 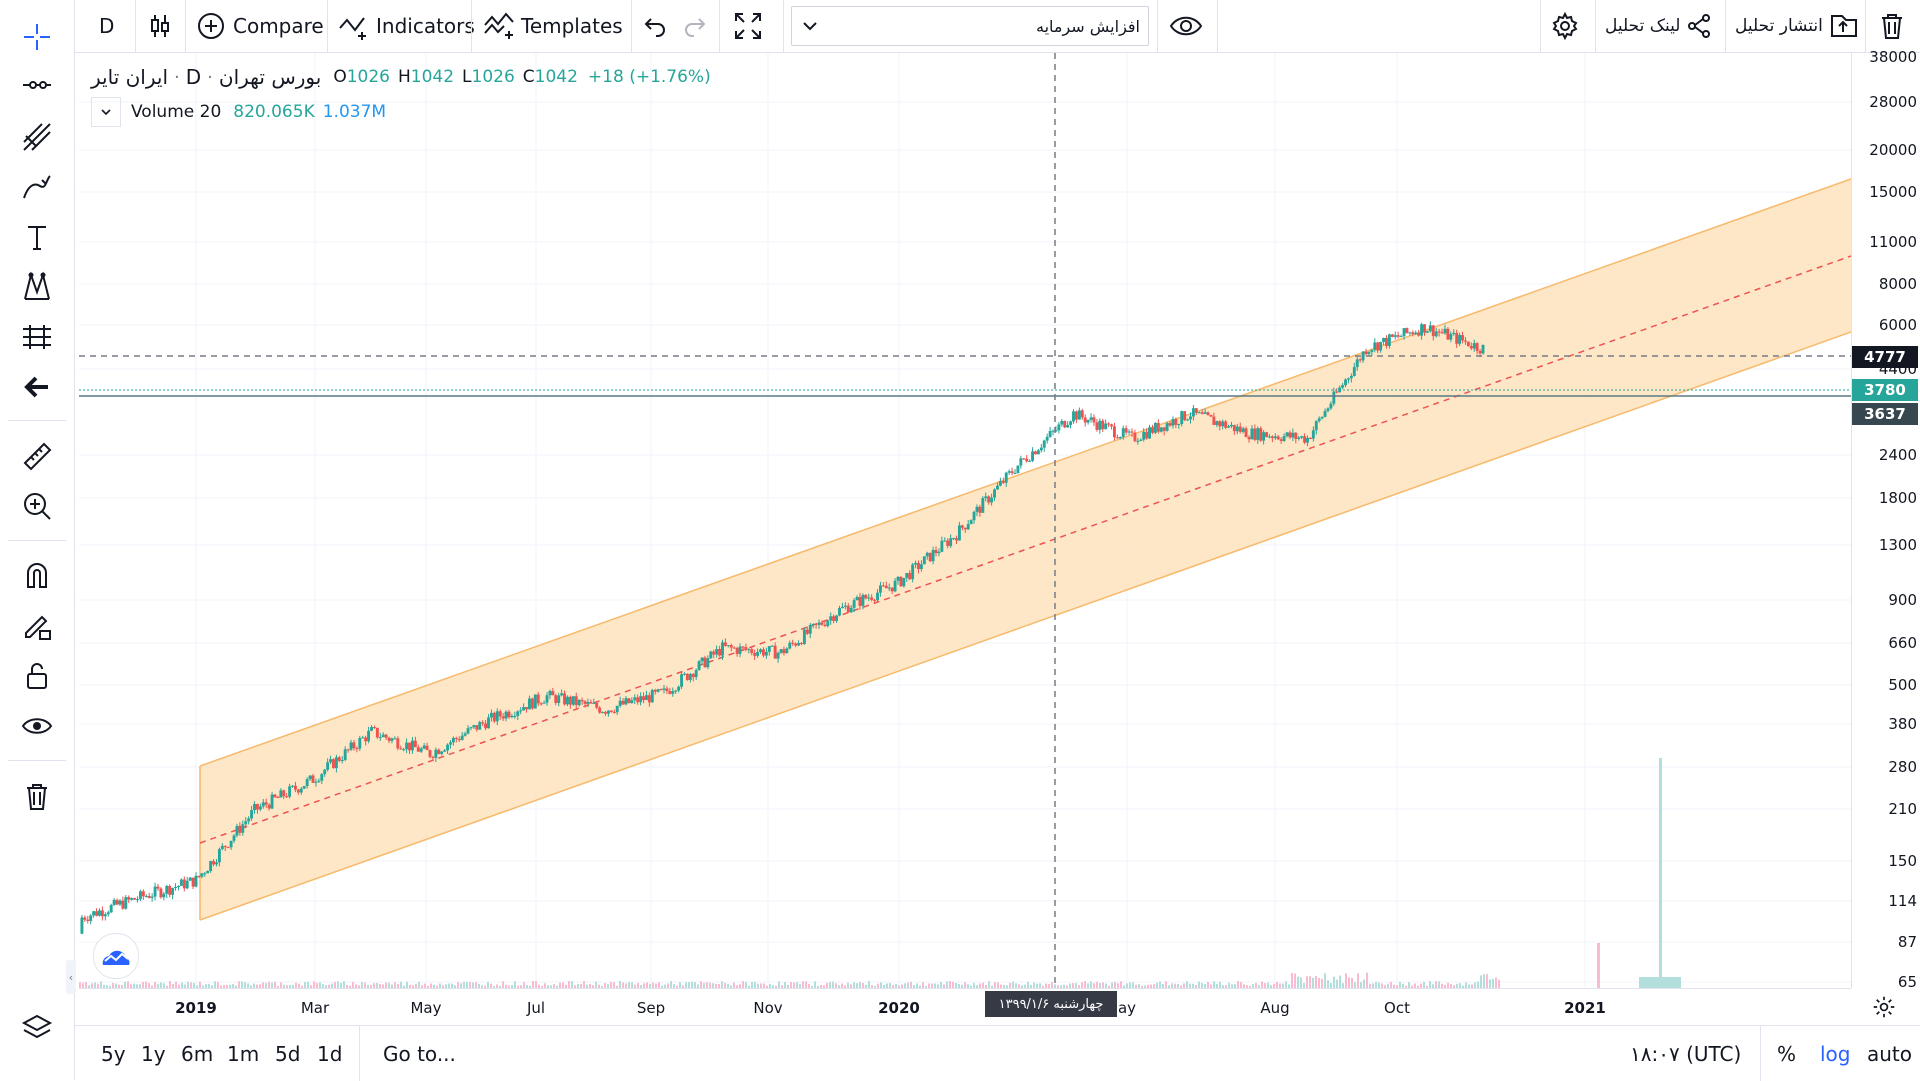 I want to click on price-axis-label: 2400, so click(x=1897, y=455).